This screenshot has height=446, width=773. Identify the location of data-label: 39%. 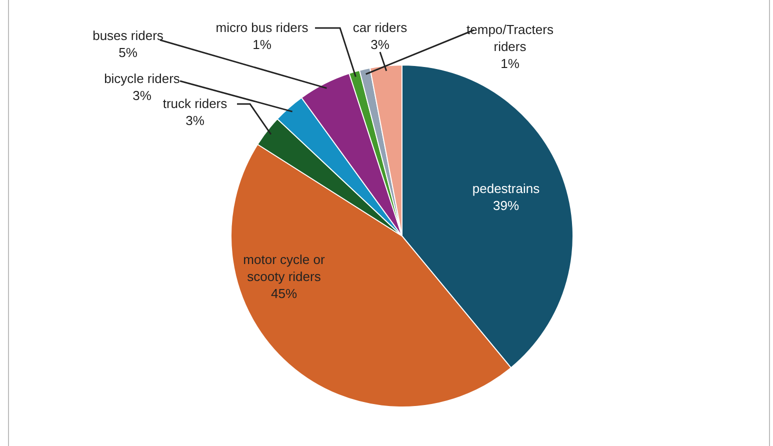
(506, 205).